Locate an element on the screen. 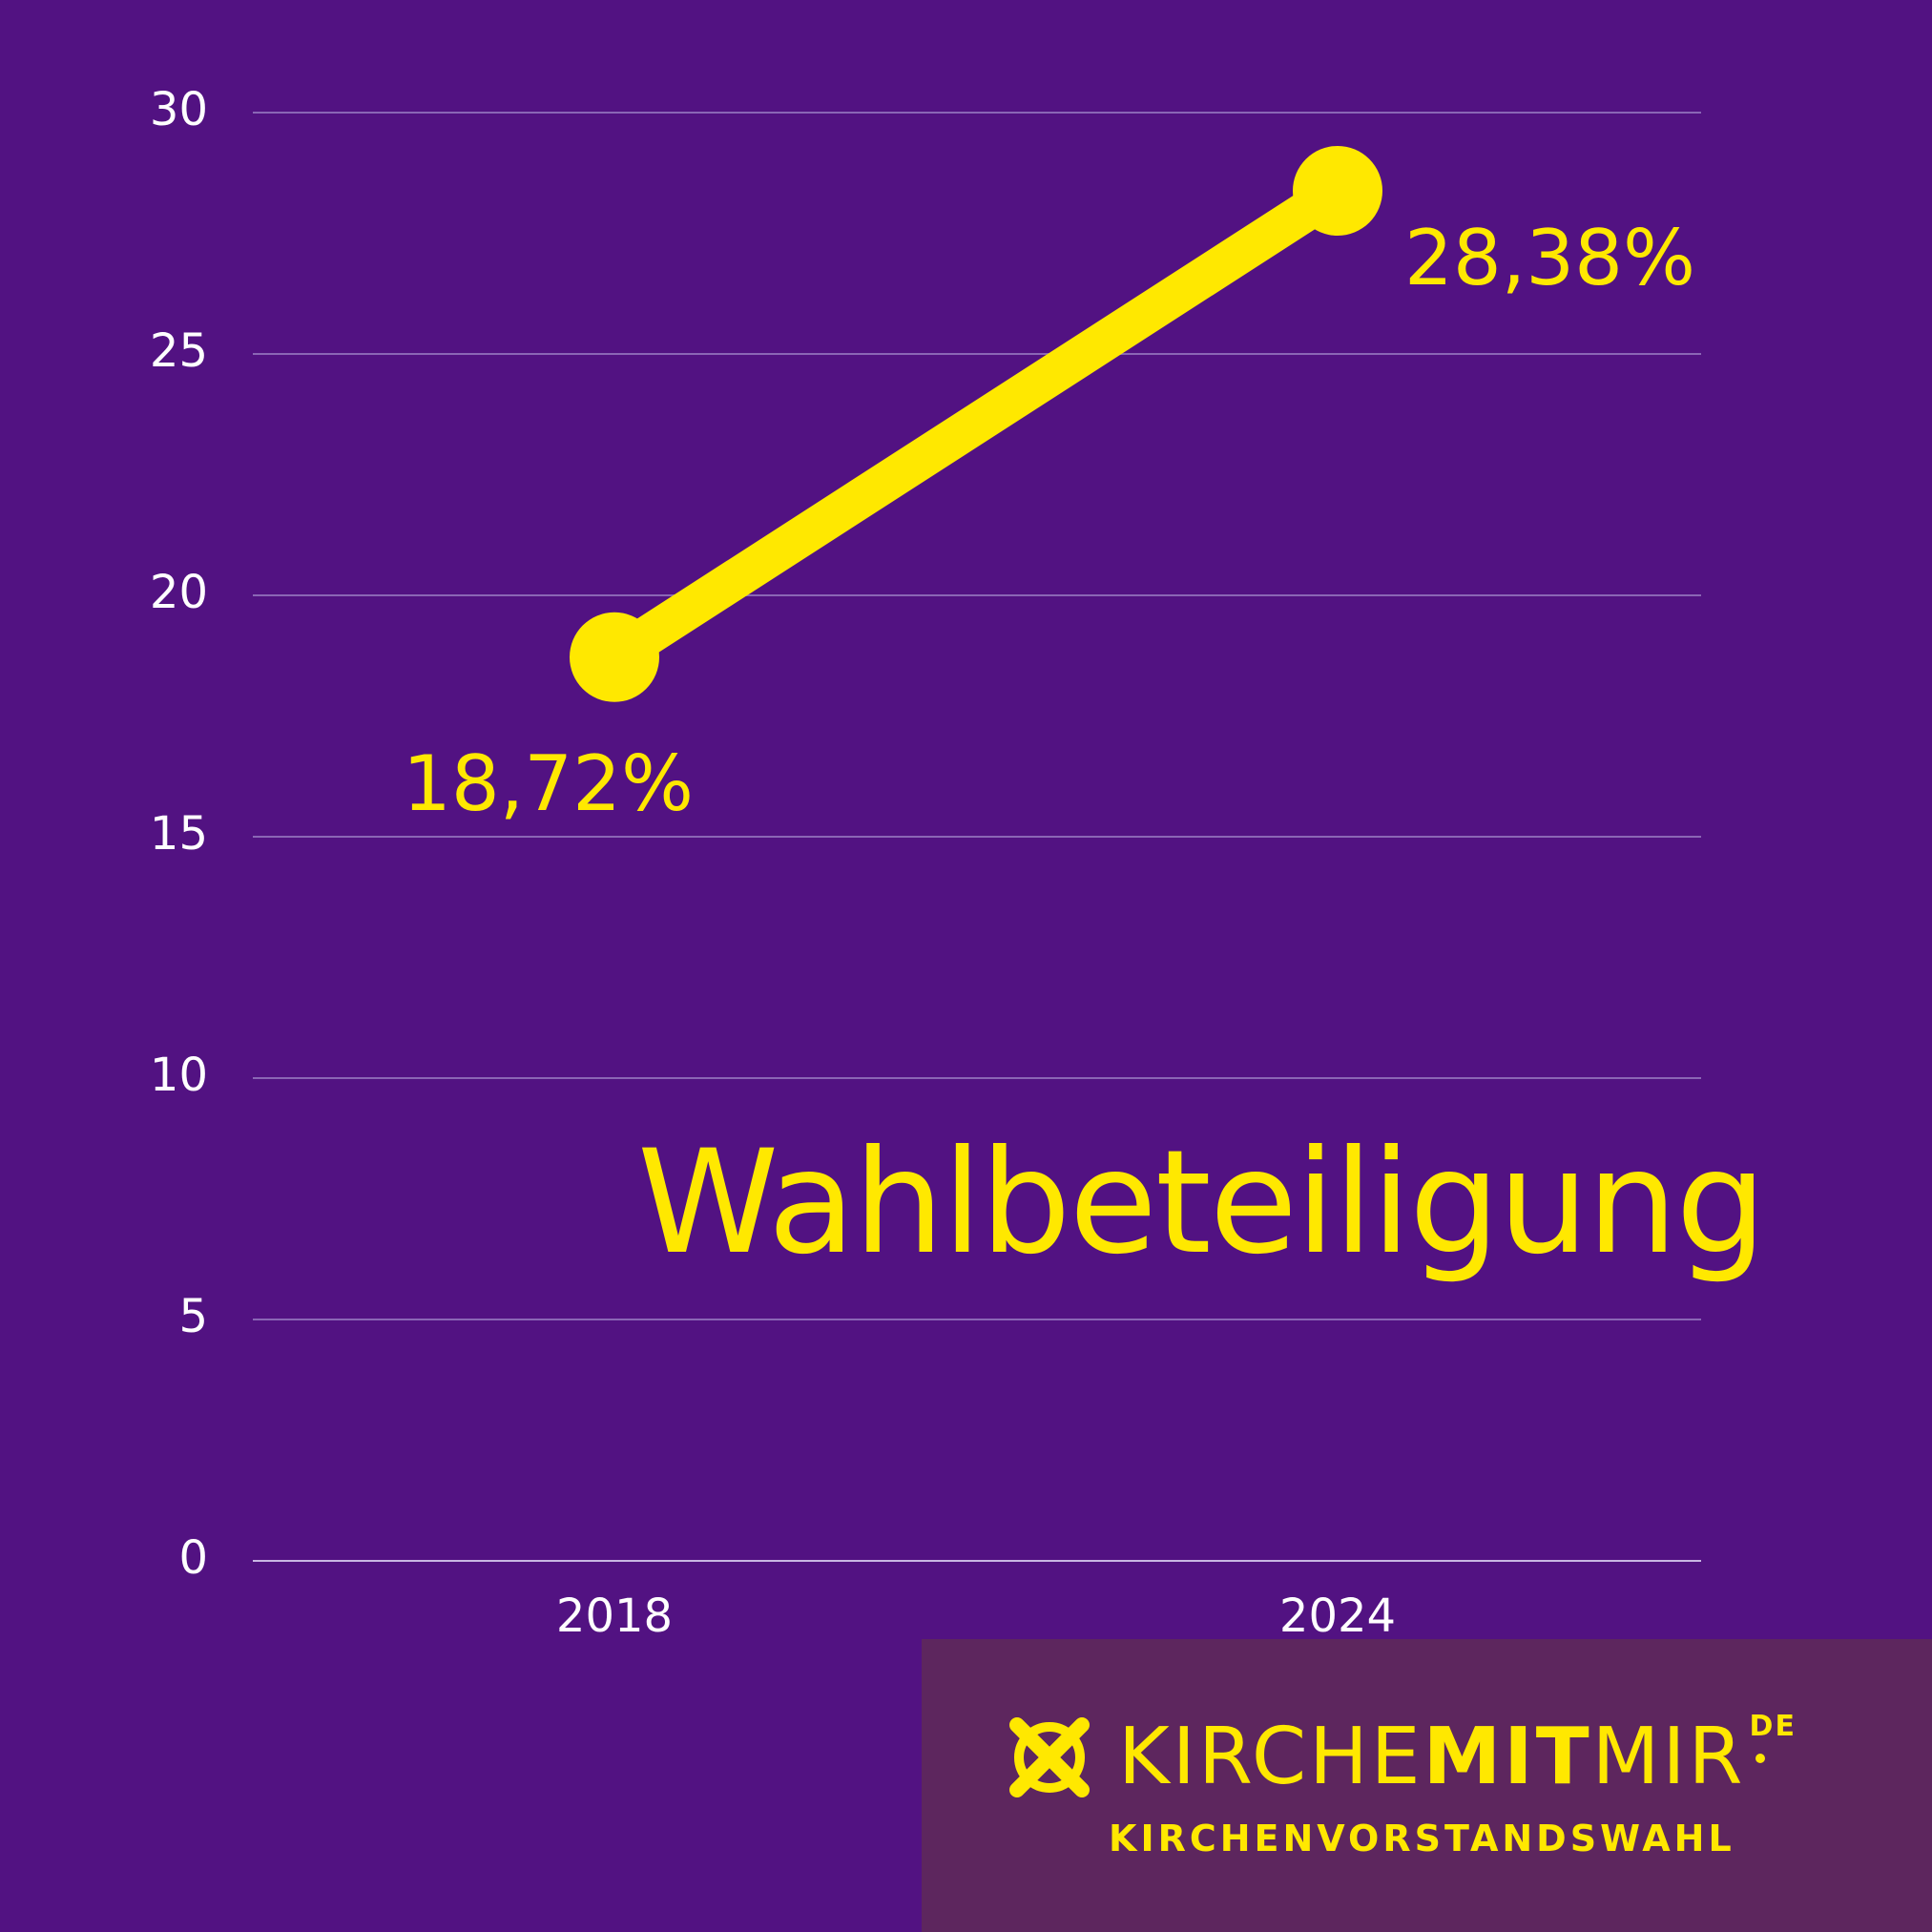  chart-series is located at coordinates (976, 423).